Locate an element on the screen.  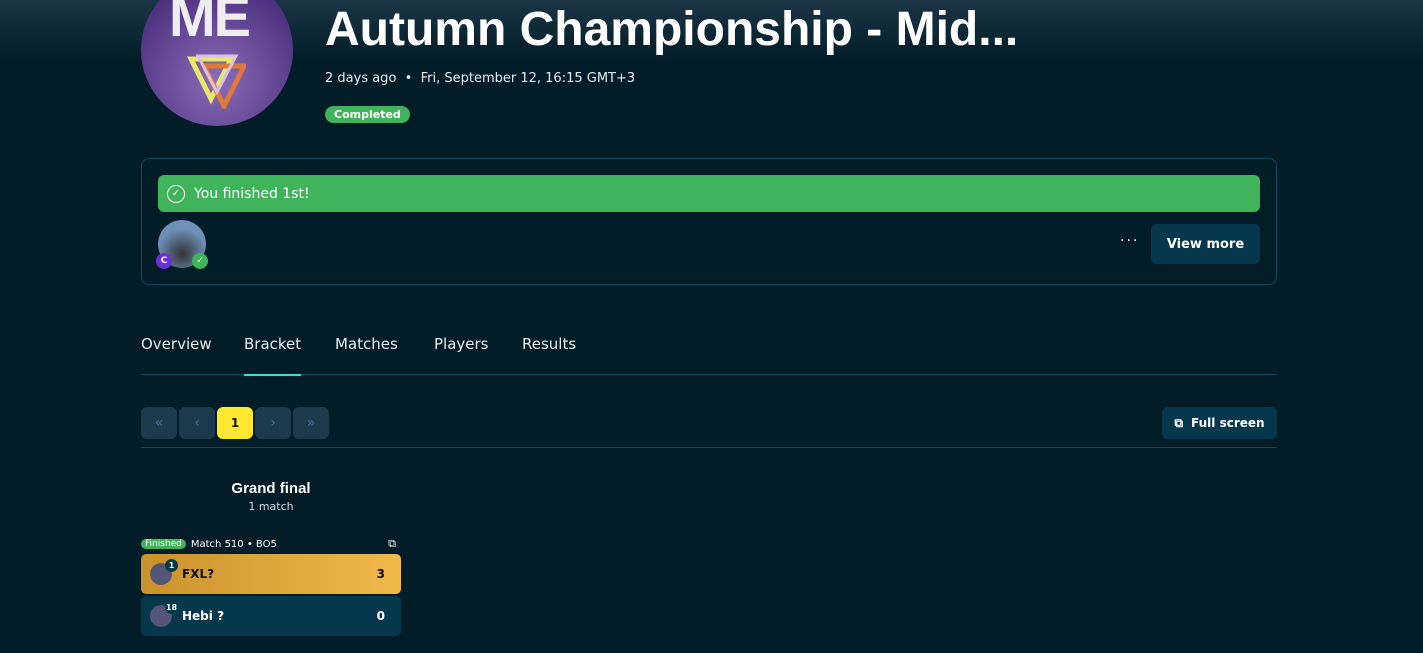
status-badge: Completed is located at coordinates (367, 114).